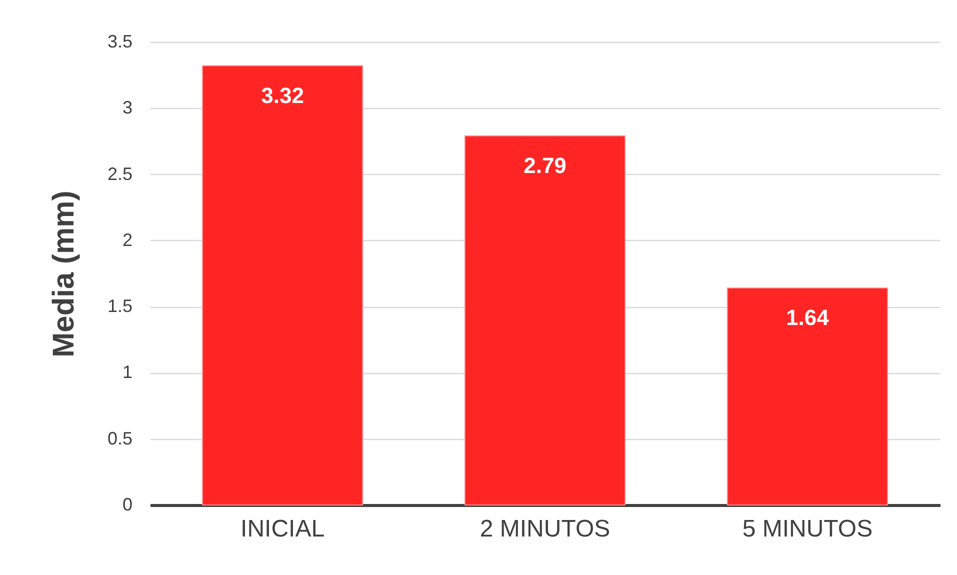  What do you see at coordinates (282, 529) in the screenshot?
I see `x-tick-label: INICIAL` at bounding box center [282, 529].